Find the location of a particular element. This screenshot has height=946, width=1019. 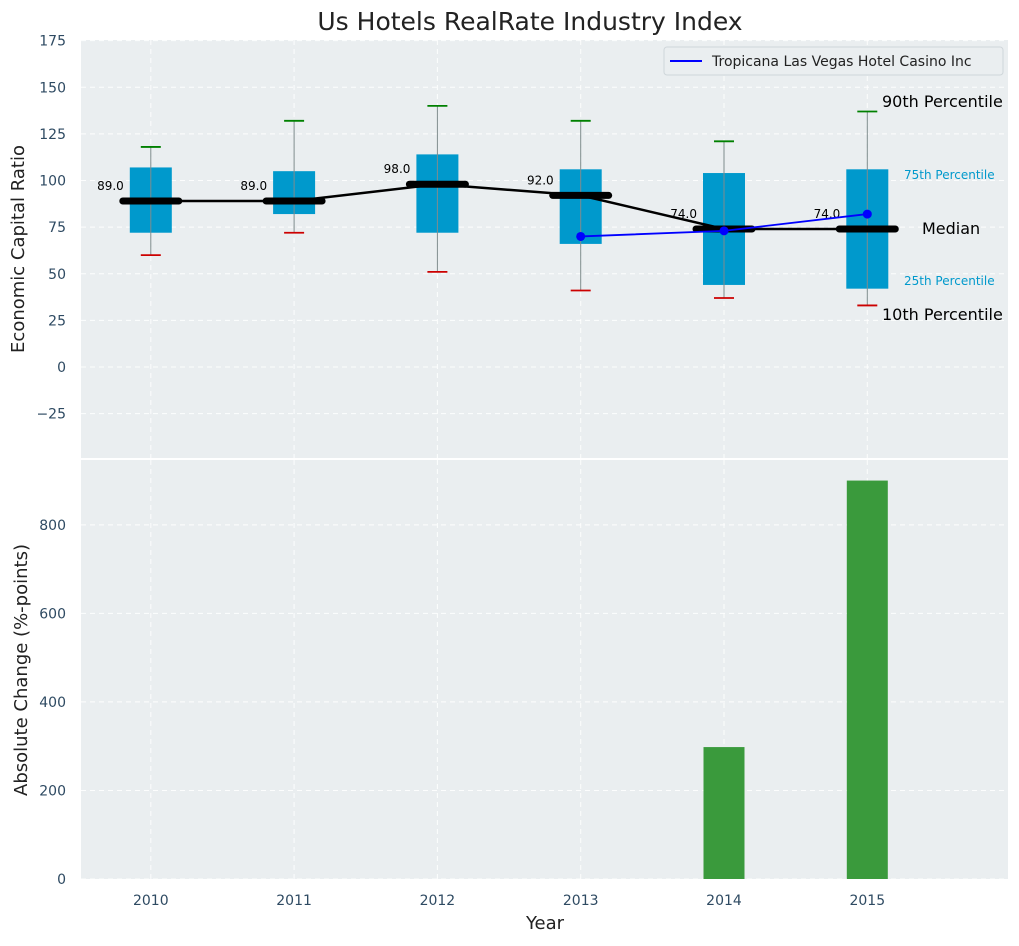

annotation-median: Median is located at coordinates (951, 228).